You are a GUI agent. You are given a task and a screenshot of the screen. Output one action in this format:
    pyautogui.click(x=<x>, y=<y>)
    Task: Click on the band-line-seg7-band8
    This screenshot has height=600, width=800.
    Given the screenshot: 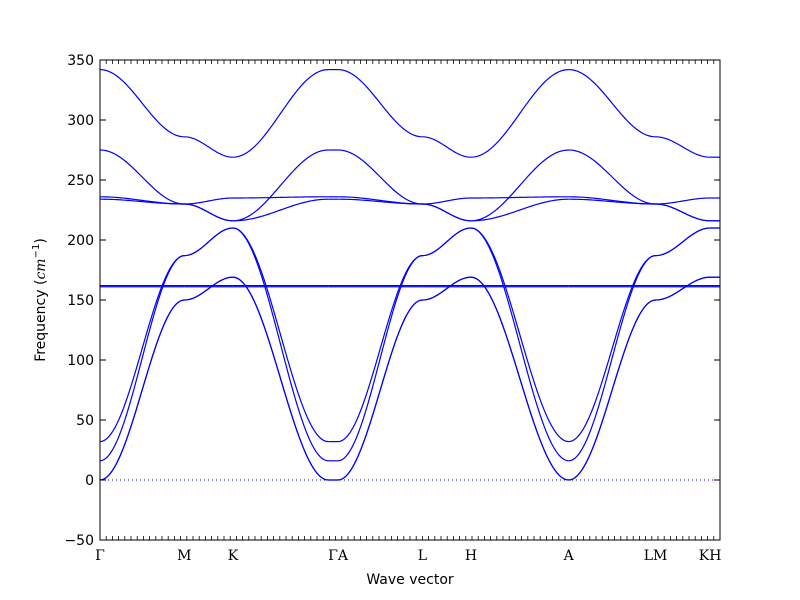 What is the action you would take?
    pyautogui.click(x=683, y=201)
    